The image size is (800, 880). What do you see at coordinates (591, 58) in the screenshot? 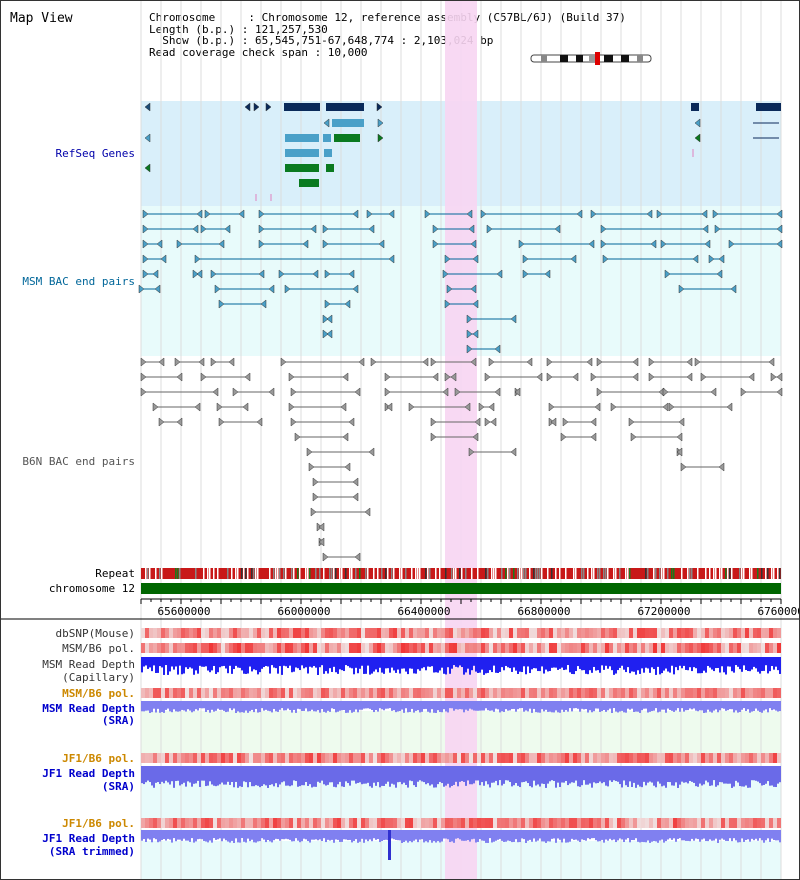
I see `chromosome-ideogram` at bounding box center [591, 58].